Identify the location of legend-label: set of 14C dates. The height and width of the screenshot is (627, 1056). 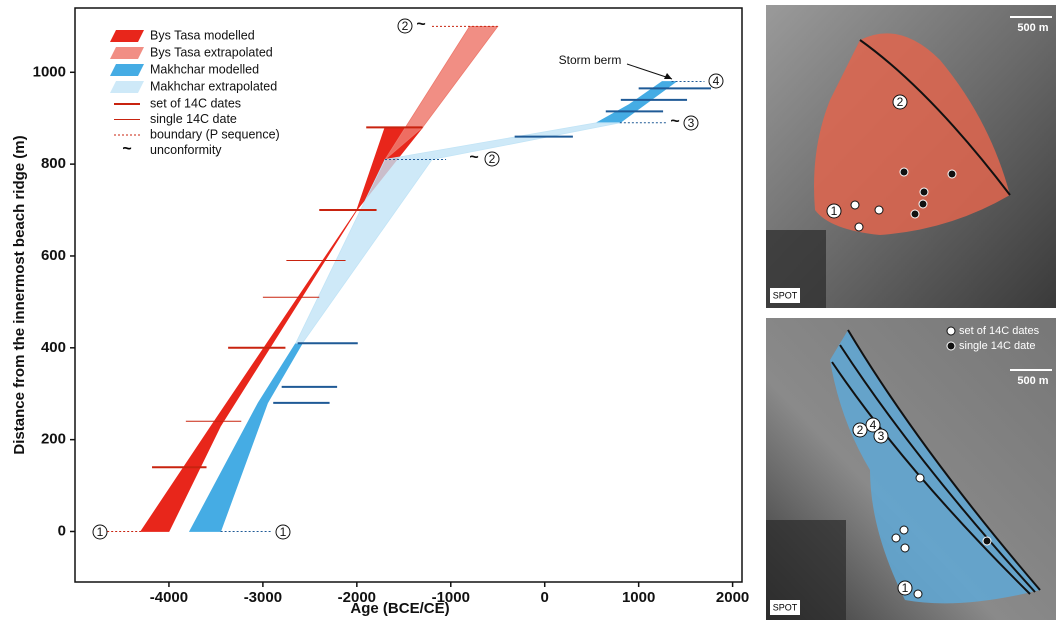
(195, 103).